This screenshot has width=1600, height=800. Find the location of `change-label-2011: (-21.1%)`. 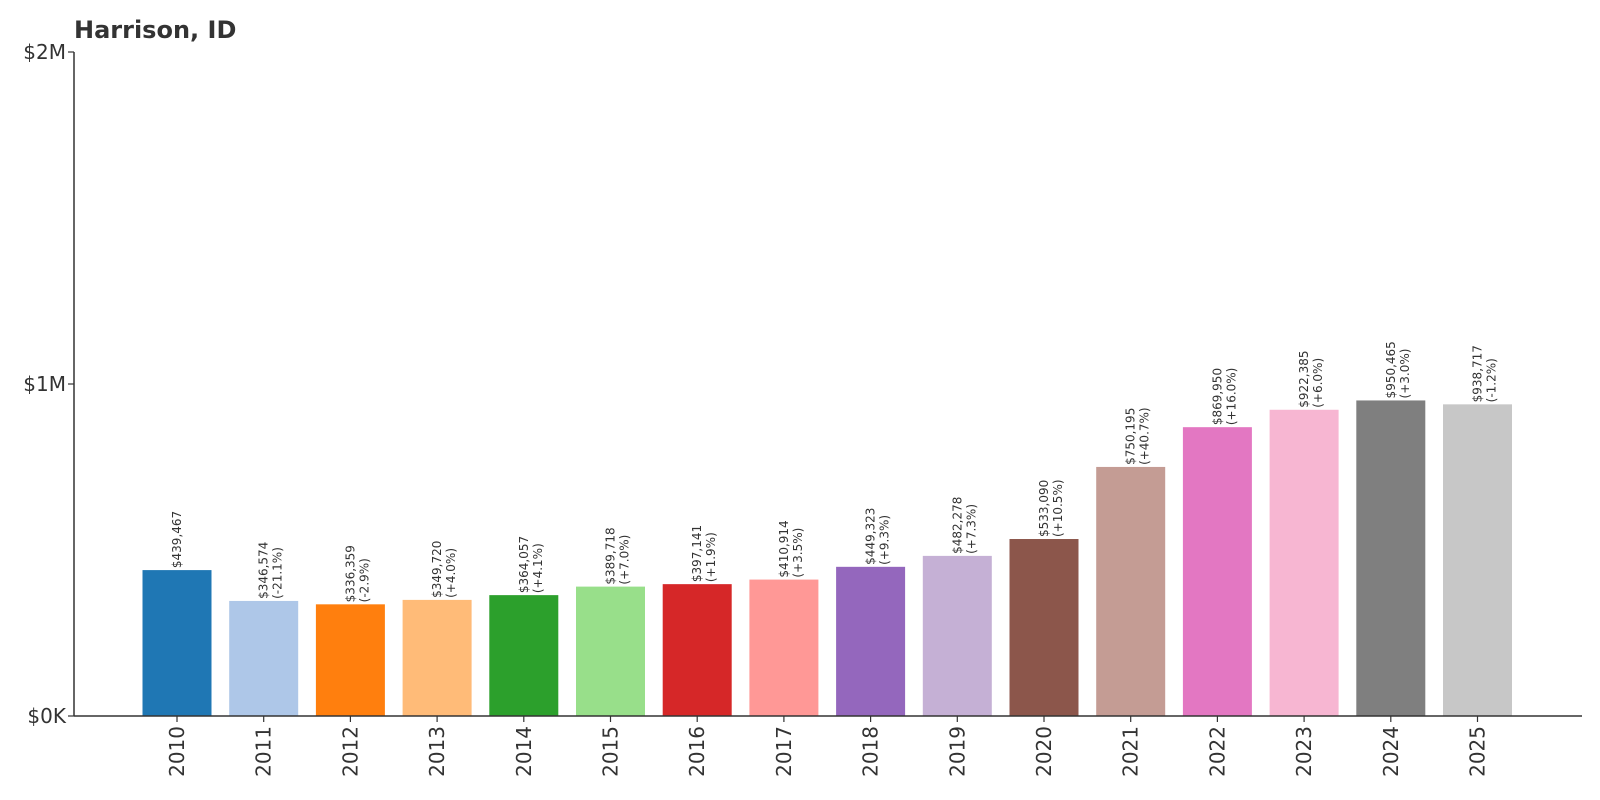

change-label-2011: (-21.1%) is located at coordinates (278, 573).